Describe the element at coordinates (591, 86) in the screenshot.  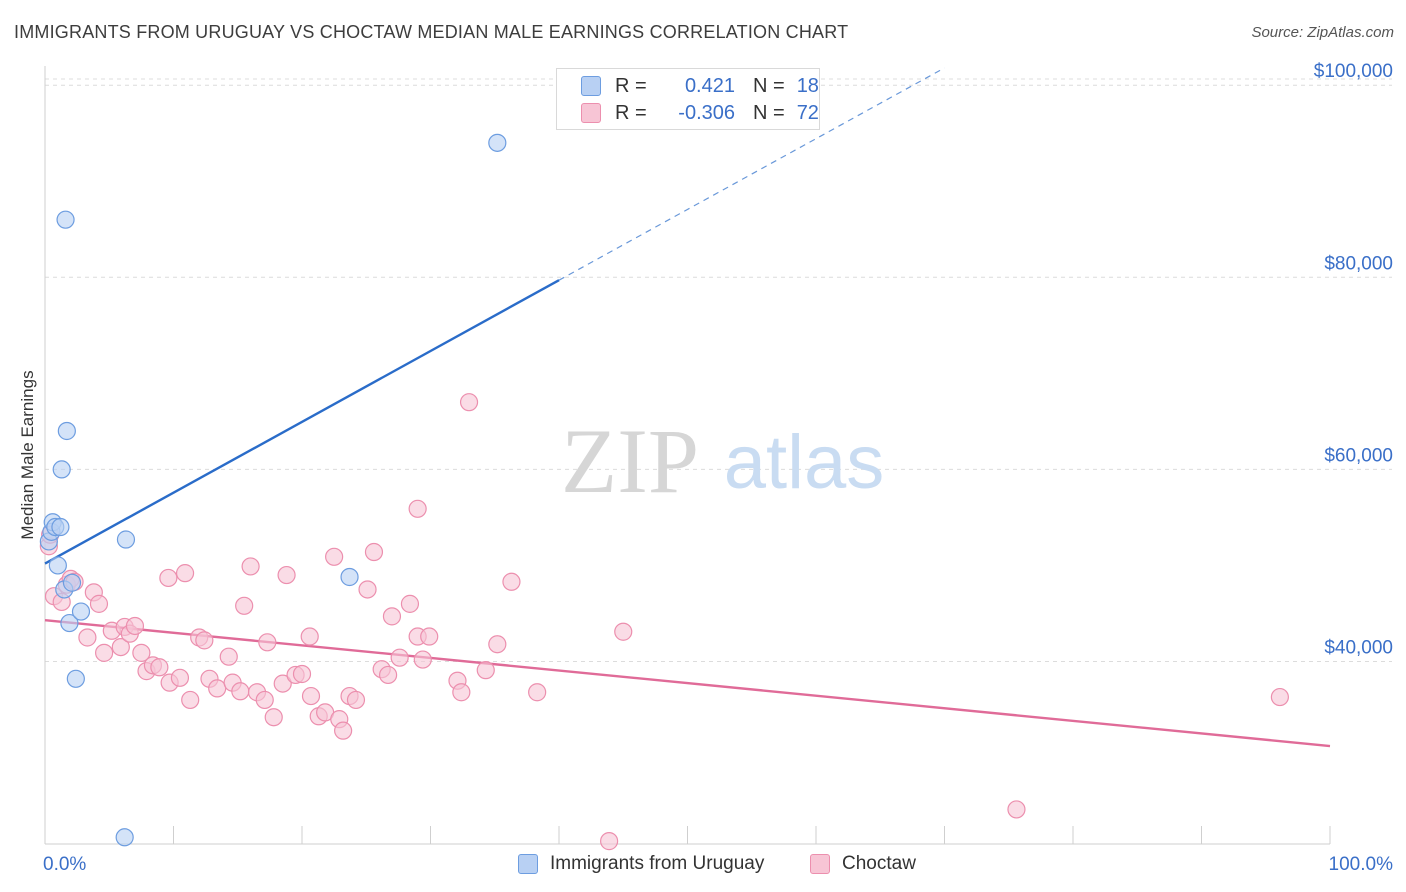
I see `legend-swatch-uruguay` at that location.